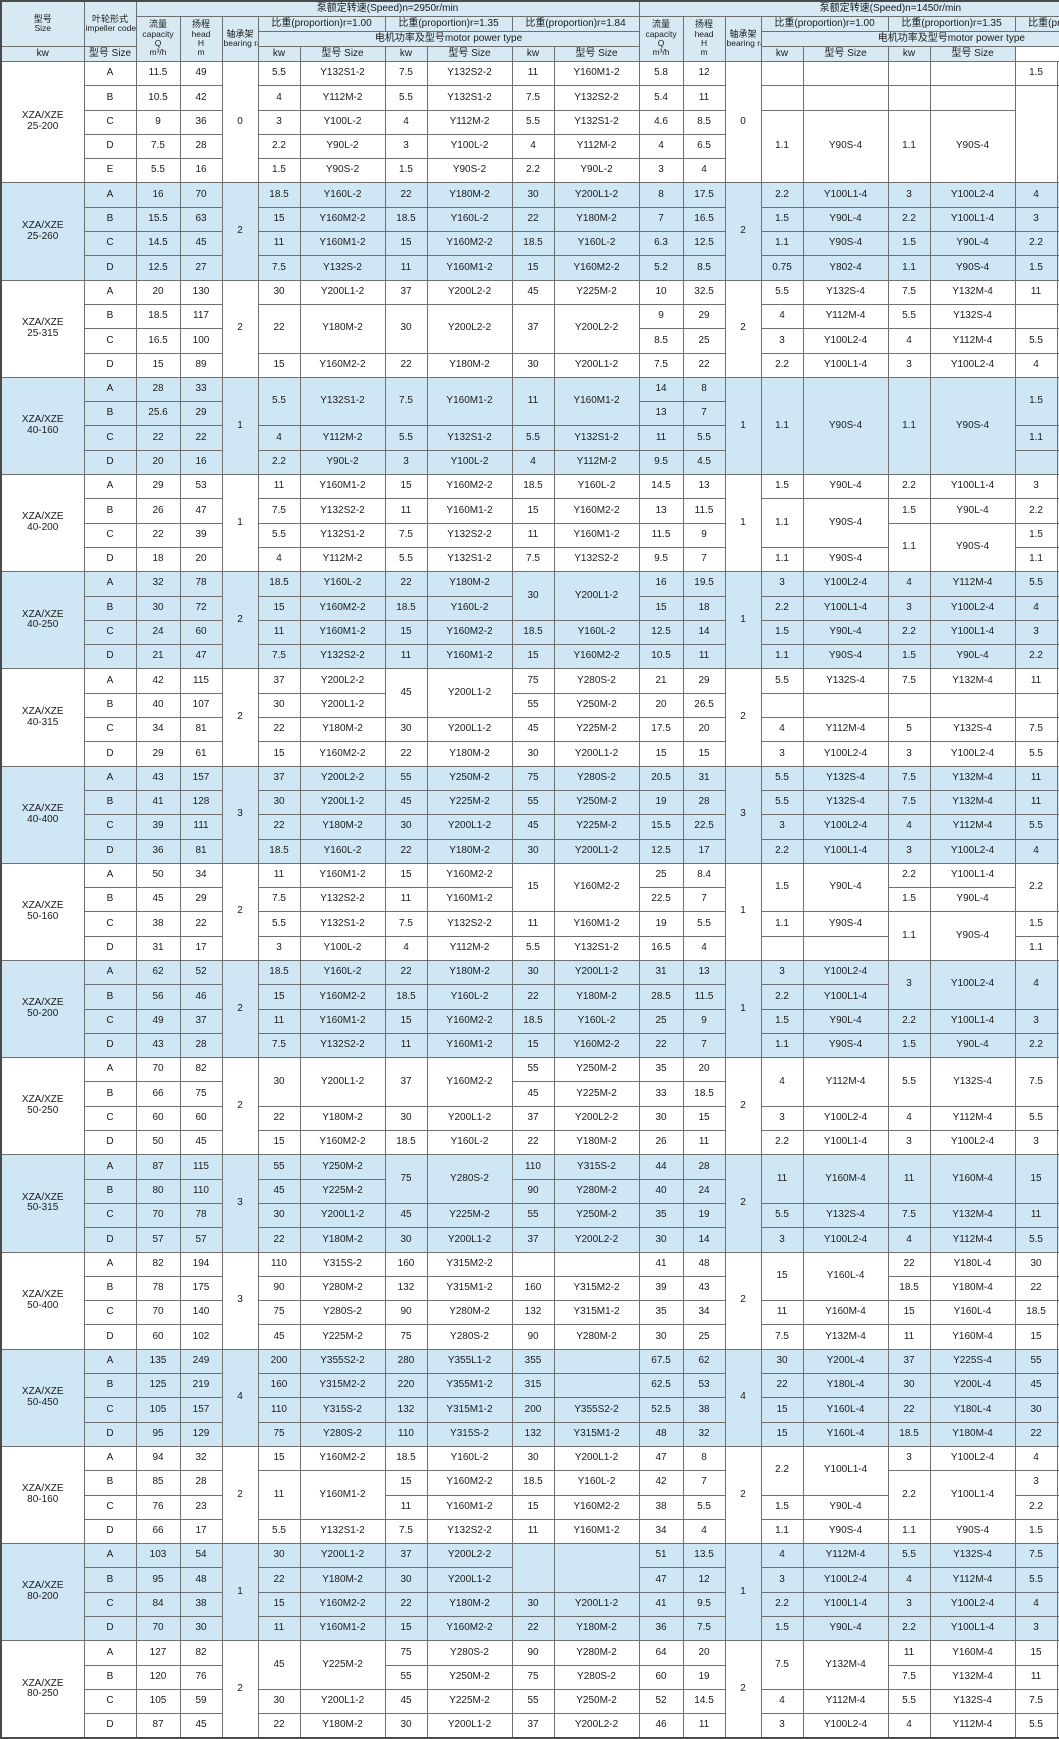 The width and height of the screenshot is (1059, 1739). Describe the element at coordinates (279, 1386) in the screenshot. I see `kw-prop100-2950: 160` at that location.